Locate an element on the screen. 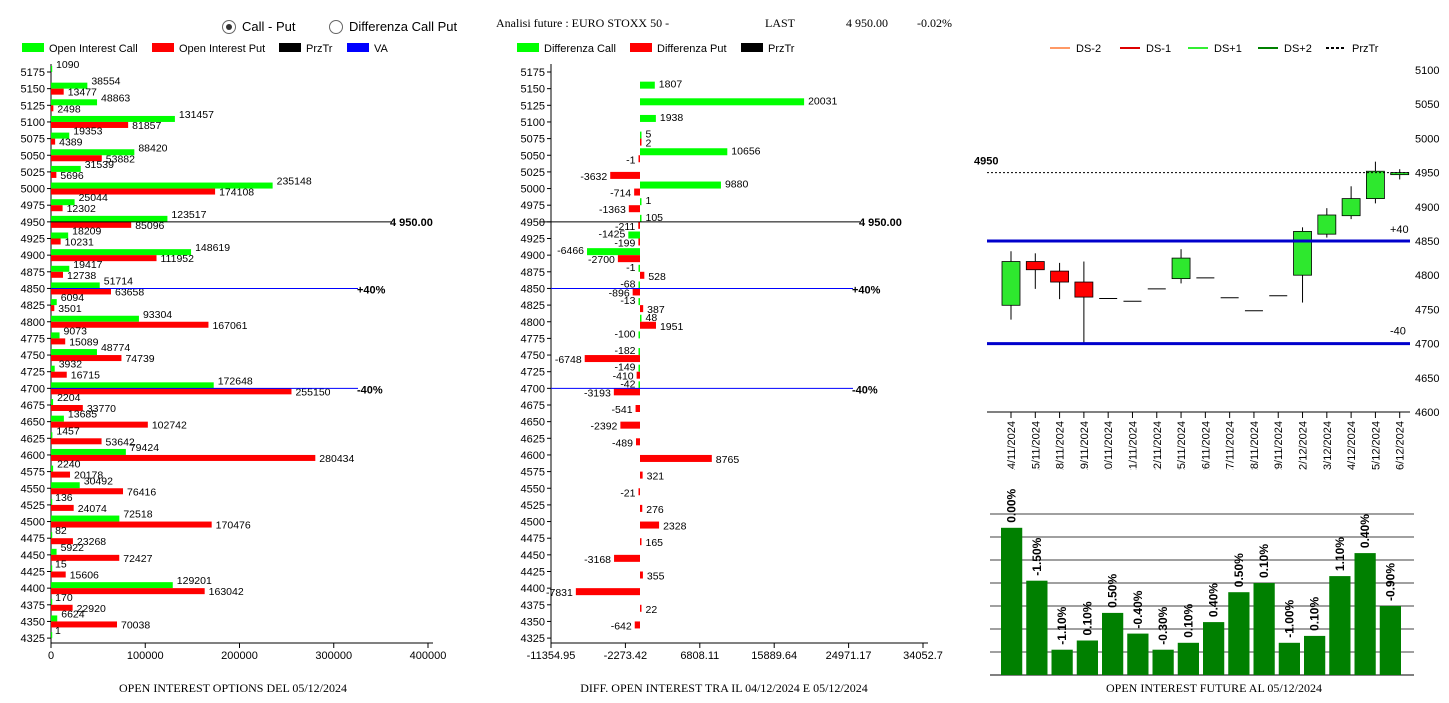 The image size is (1449, 703). strike-label: 4350 is located at coordinates (533, 622).